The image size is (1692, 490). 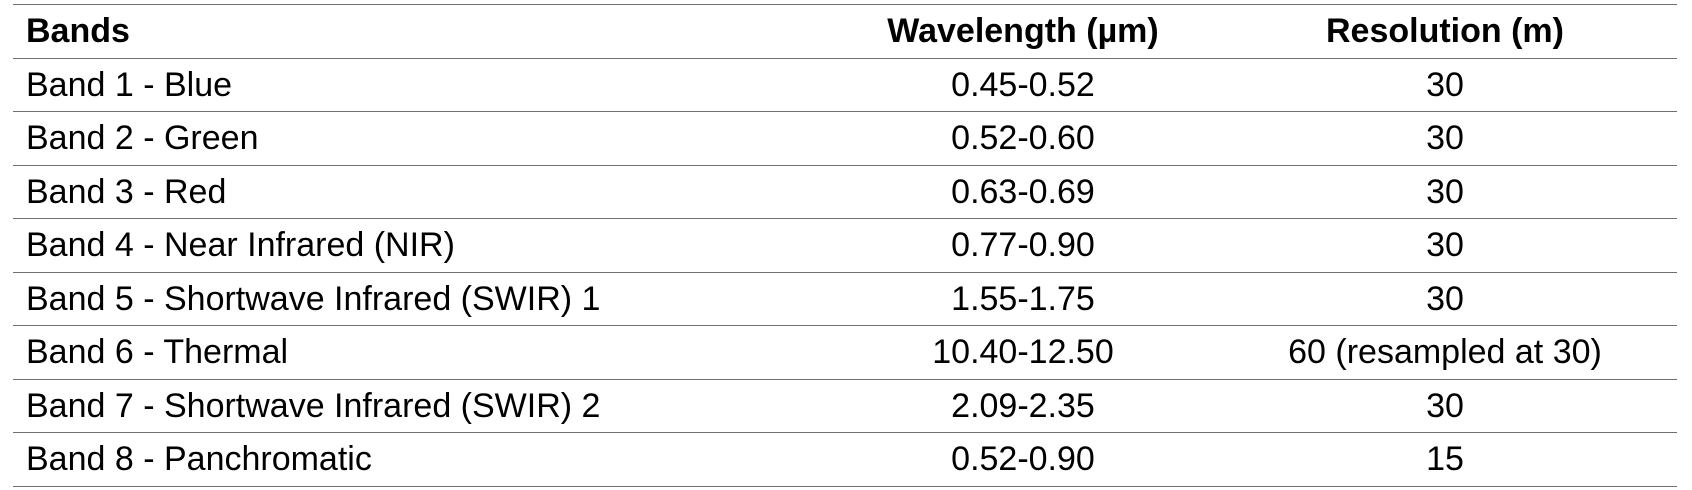 I want to click on header-wavelength: Wavelength (µm), so click(x=1023, y=31).